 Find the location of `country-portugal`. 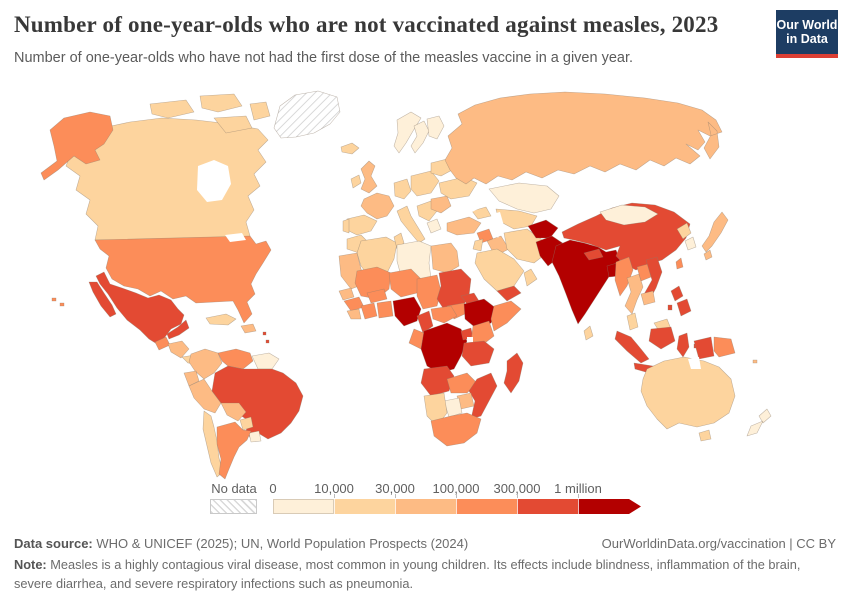

country-portugal is located at coordinates (346, 226).